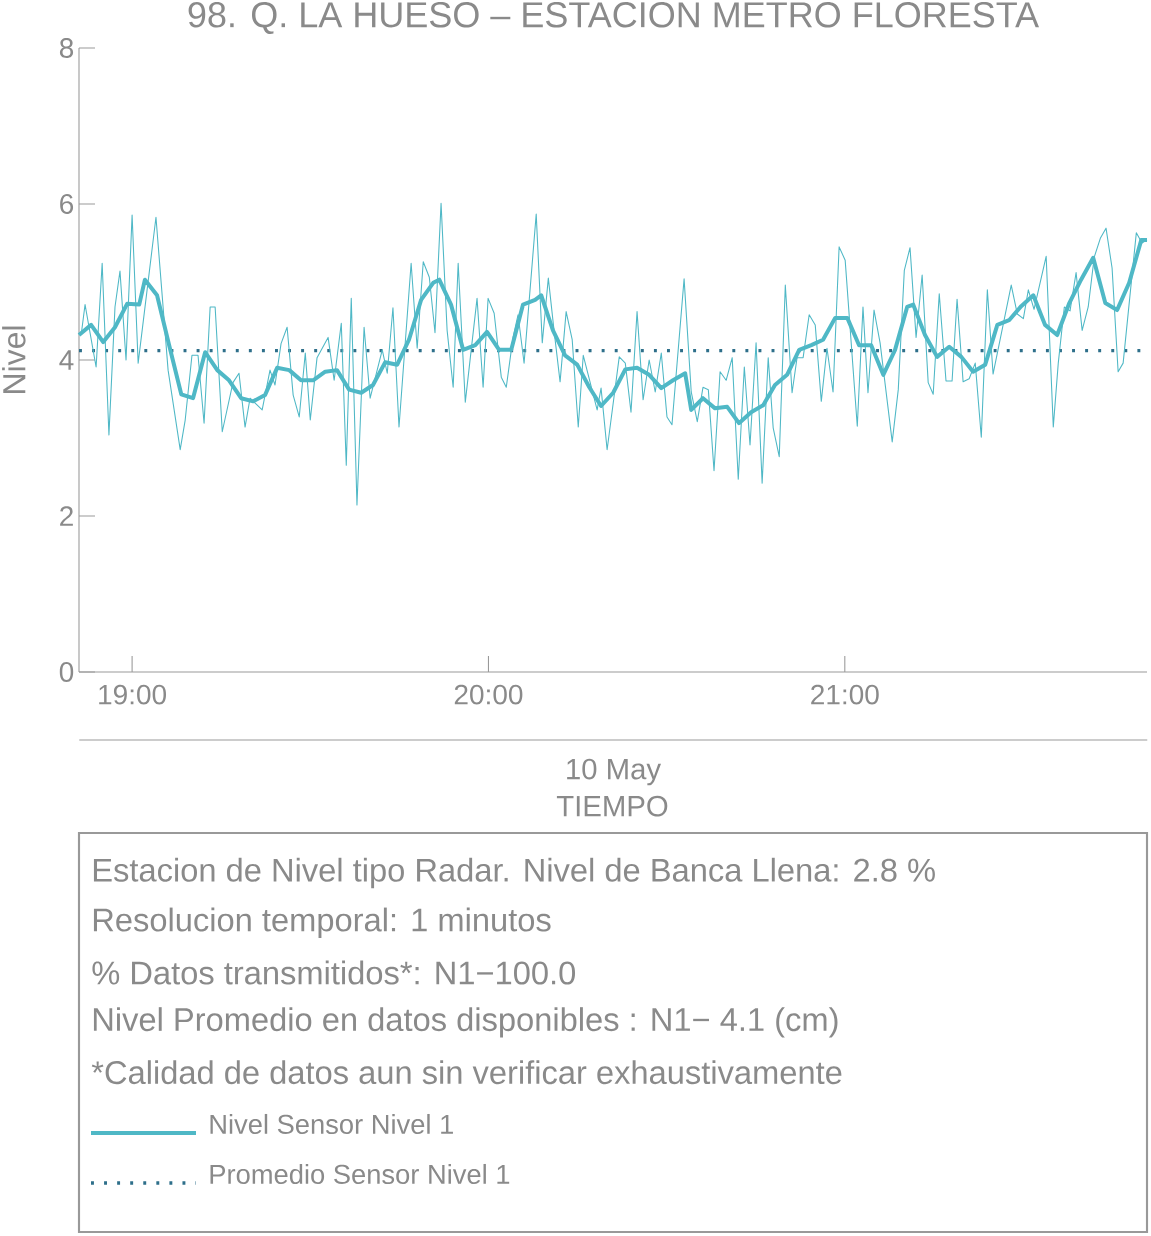 Image resolution: width=1151 pixels, height=1236 pixels. I want to click on y-tick-label: 2, so click(66, 516).